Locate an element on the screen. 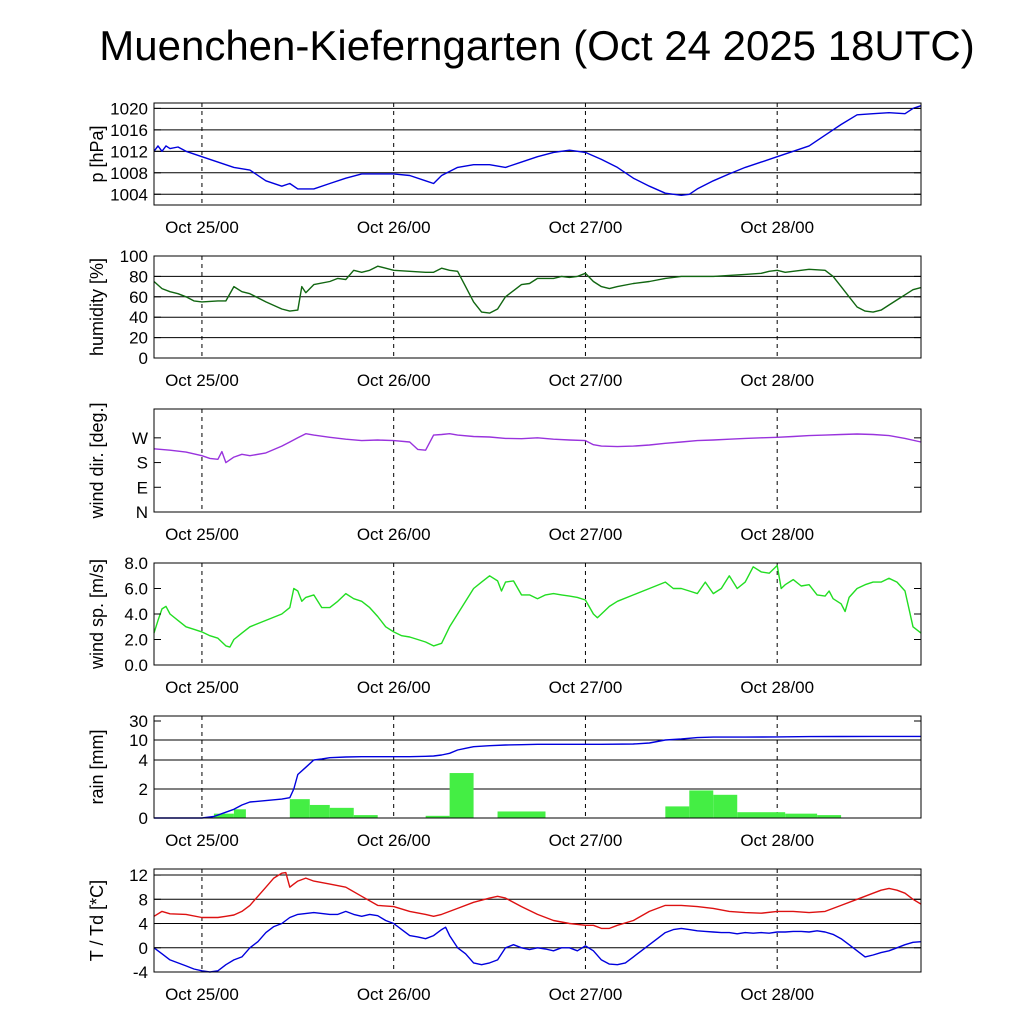  y-tick-label: 30 is located at coordinates (138, 721).